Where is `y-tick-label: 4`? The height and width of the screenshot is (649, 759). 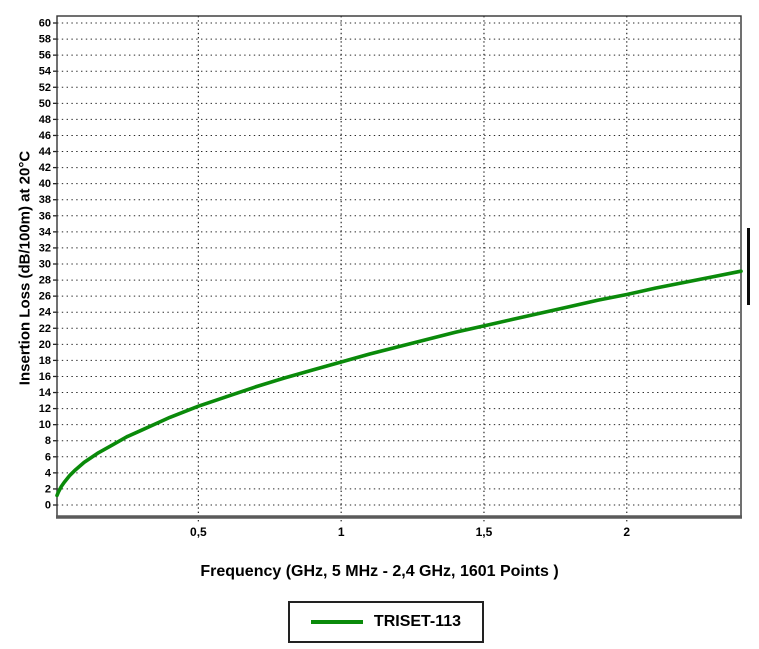 y-tick-label: 4 is located at coordinates (48, 473).